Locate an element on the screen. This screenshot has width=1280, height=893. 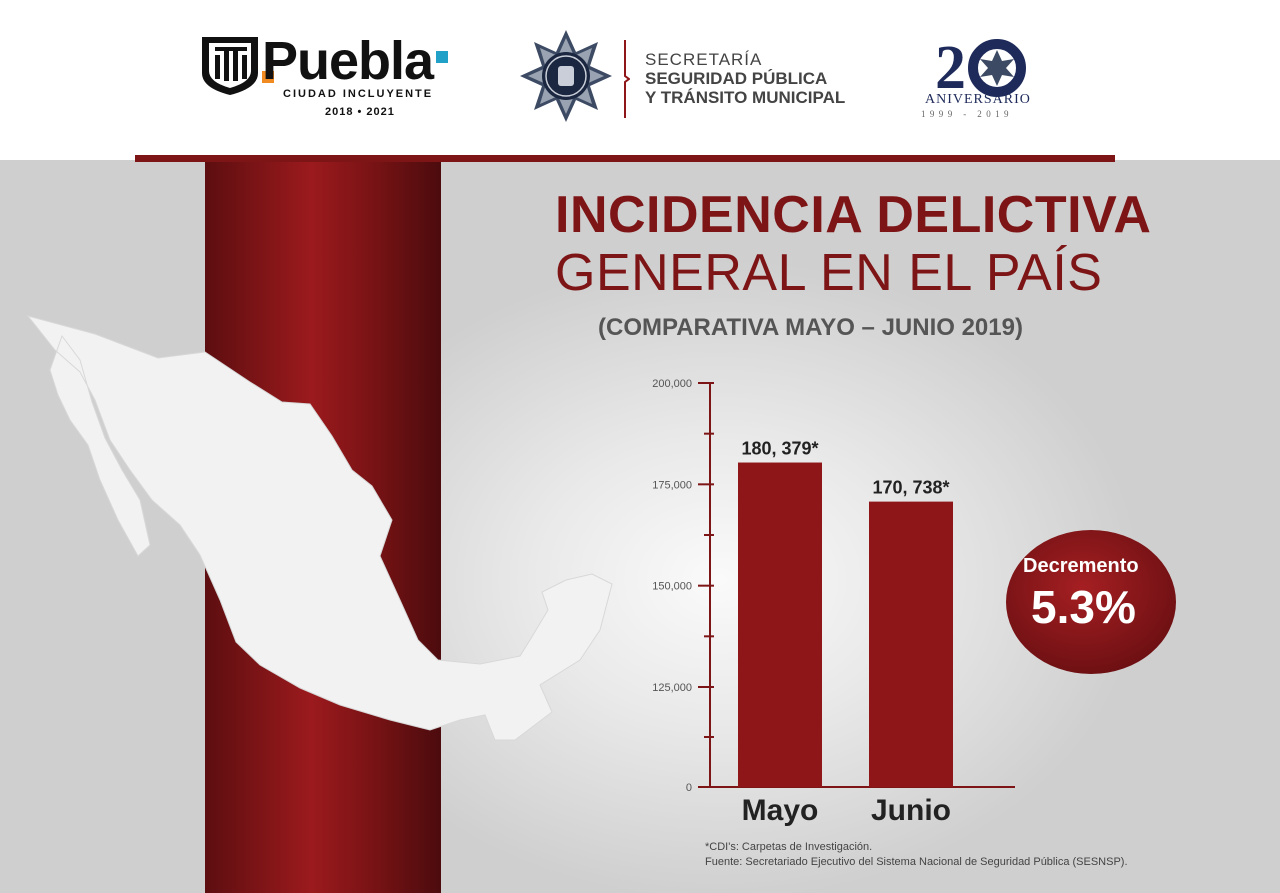
y-tick-label: 150,000 is located at coordinates (672, 587).